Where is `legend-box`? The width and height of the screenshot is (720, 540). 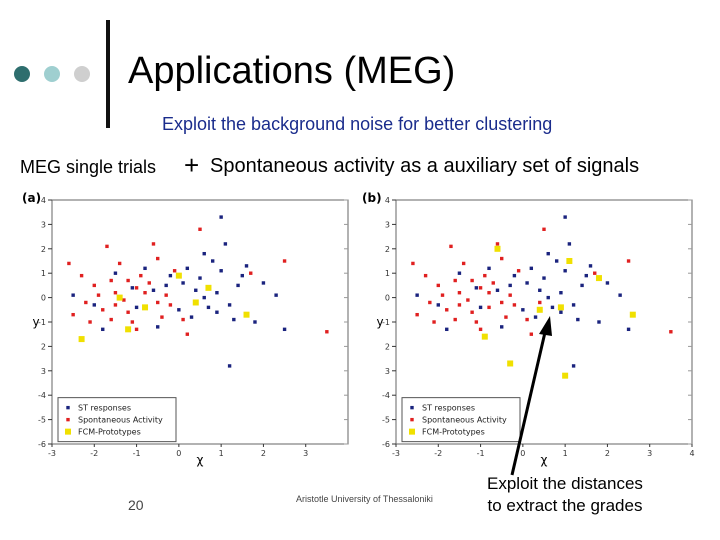 legend-box is located at coordinates (461, 420).